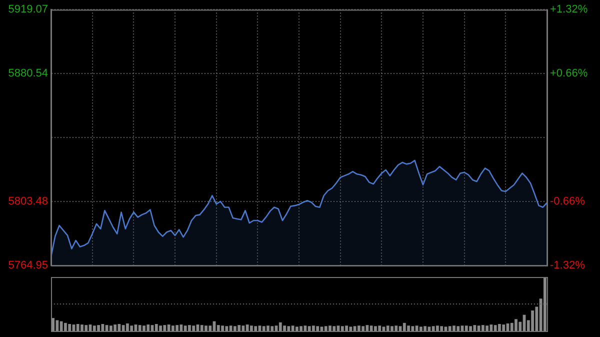  I want to click on y2-tick-label: -1.32%, so click(568, 265).